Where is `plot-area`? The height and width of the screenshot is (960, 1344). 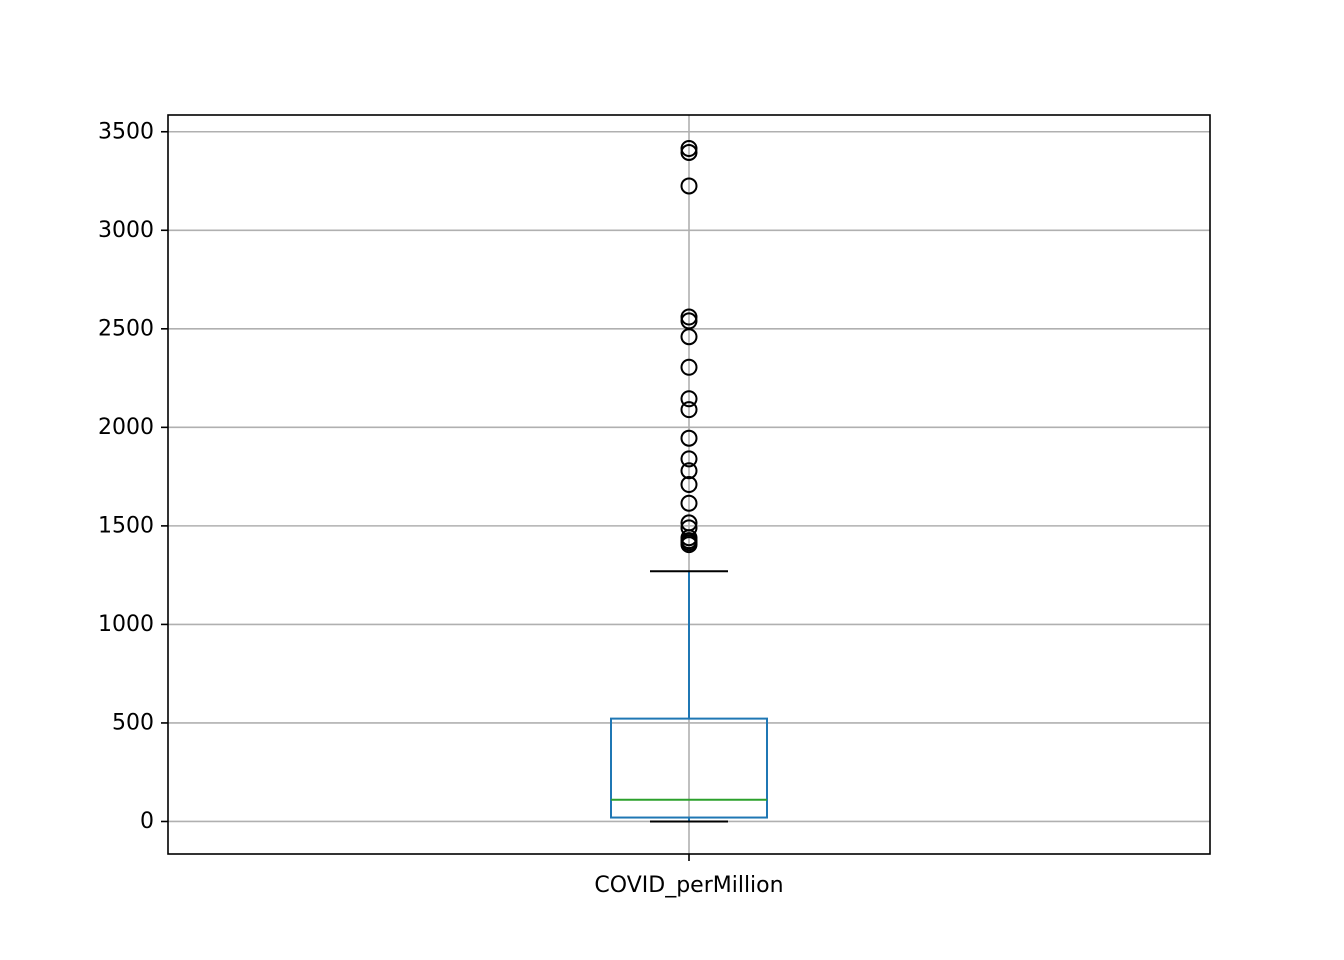 plot-area is located at coordinates (689, 481).